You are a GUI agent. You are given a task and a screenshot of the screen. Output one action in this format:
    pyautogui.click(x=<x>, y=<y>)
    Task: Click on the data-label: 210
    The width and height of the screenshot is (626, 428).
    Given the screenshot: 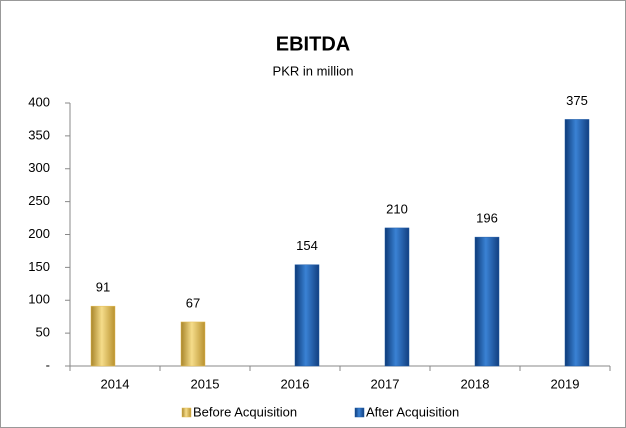 What is the action you would take?
    pyautogui.click(x=397, y=208)
    